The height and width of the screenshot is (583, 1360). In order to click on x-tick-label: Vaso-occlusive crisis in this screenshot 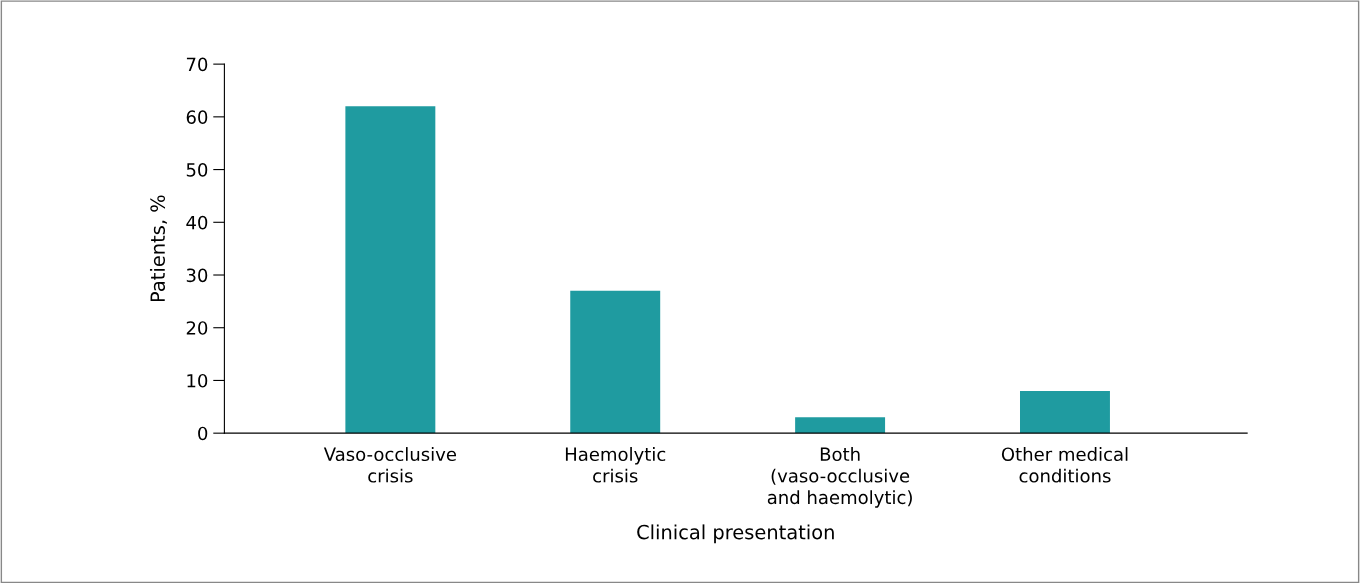, I will do `click(390, 465)`.